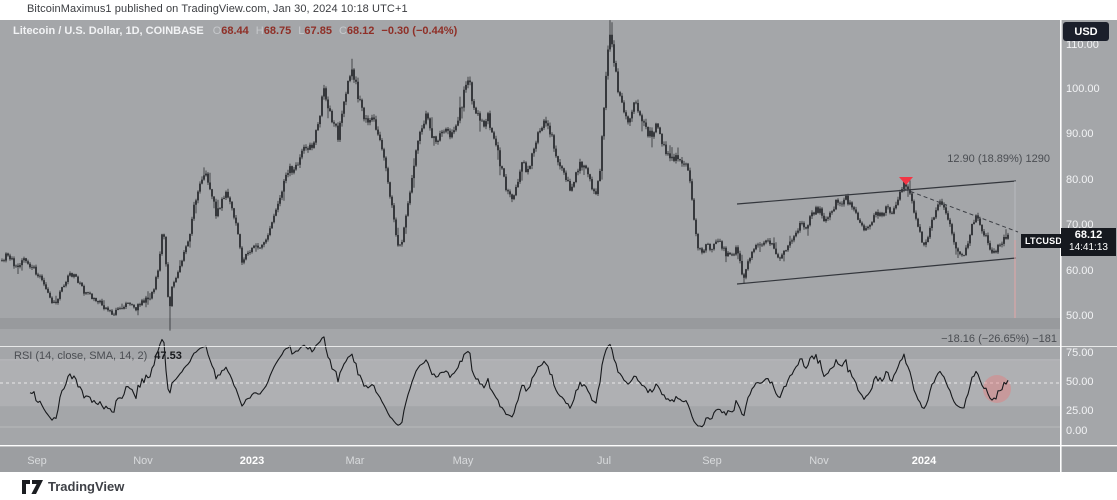 The height and width of the screenshot is (500, 1117). What do you see at coordinates (86, 486) in the screenshot?
I see `tradingview-brand-text: TradingView` at bounding box center [86, 486].